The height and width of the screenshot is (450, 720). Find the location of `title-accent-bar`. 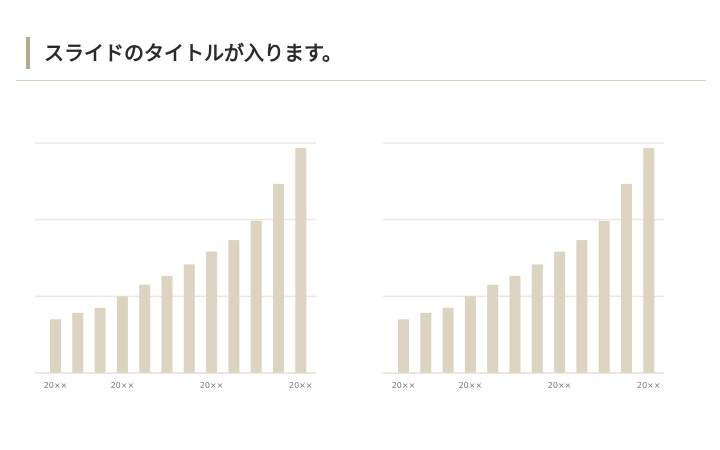

title-accent-bar is located at coordinates (28, 53).